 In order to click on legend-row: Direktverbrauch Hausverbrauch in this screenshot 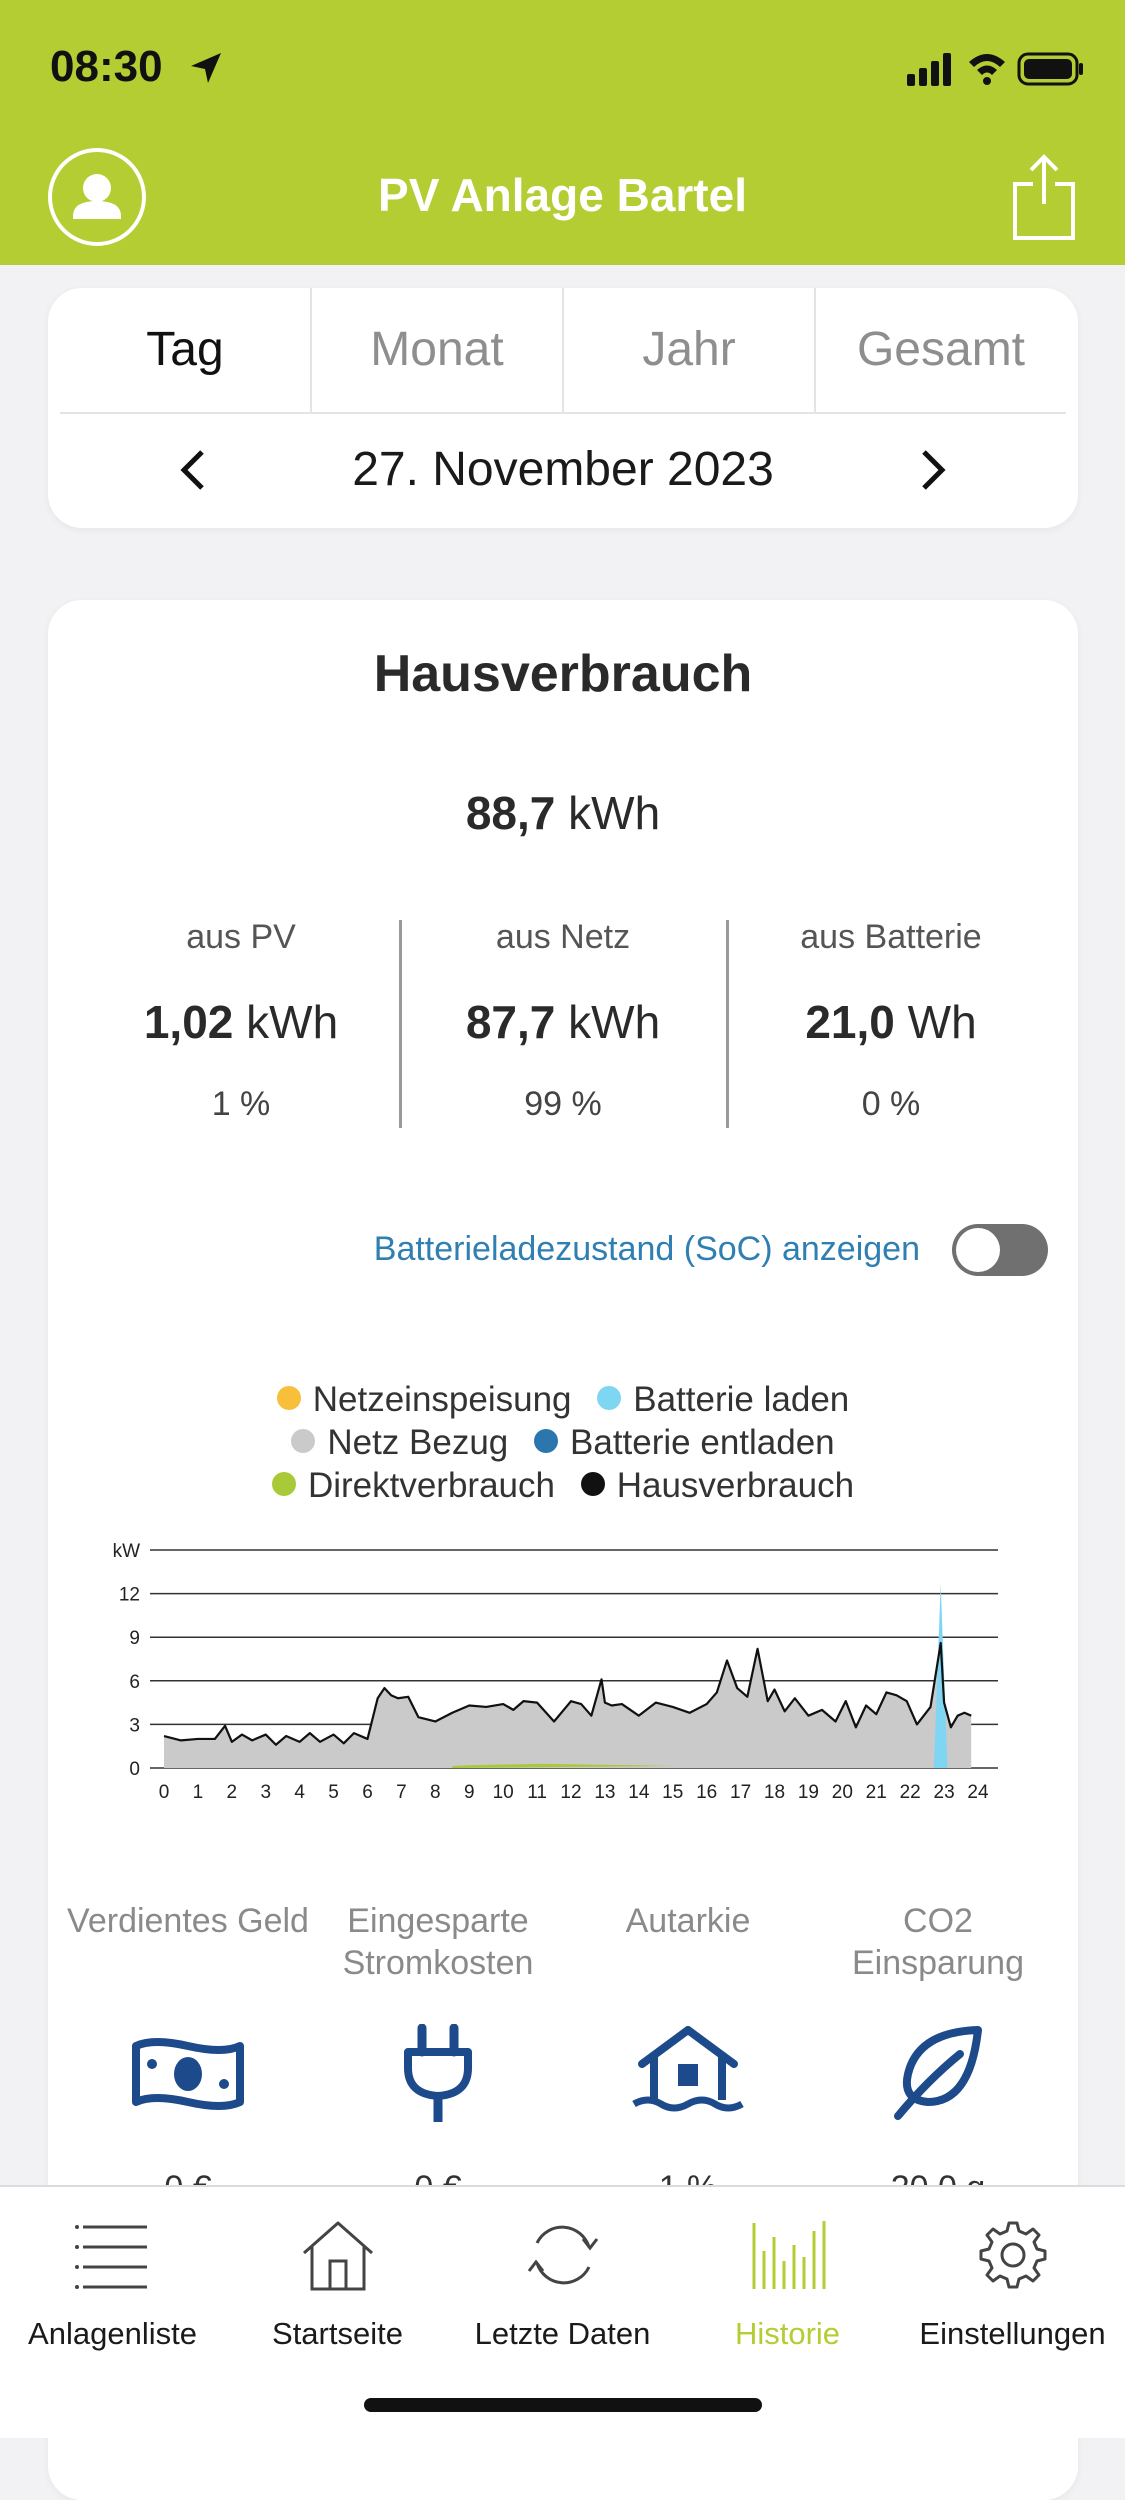, I will do `click(563, 1486)`.